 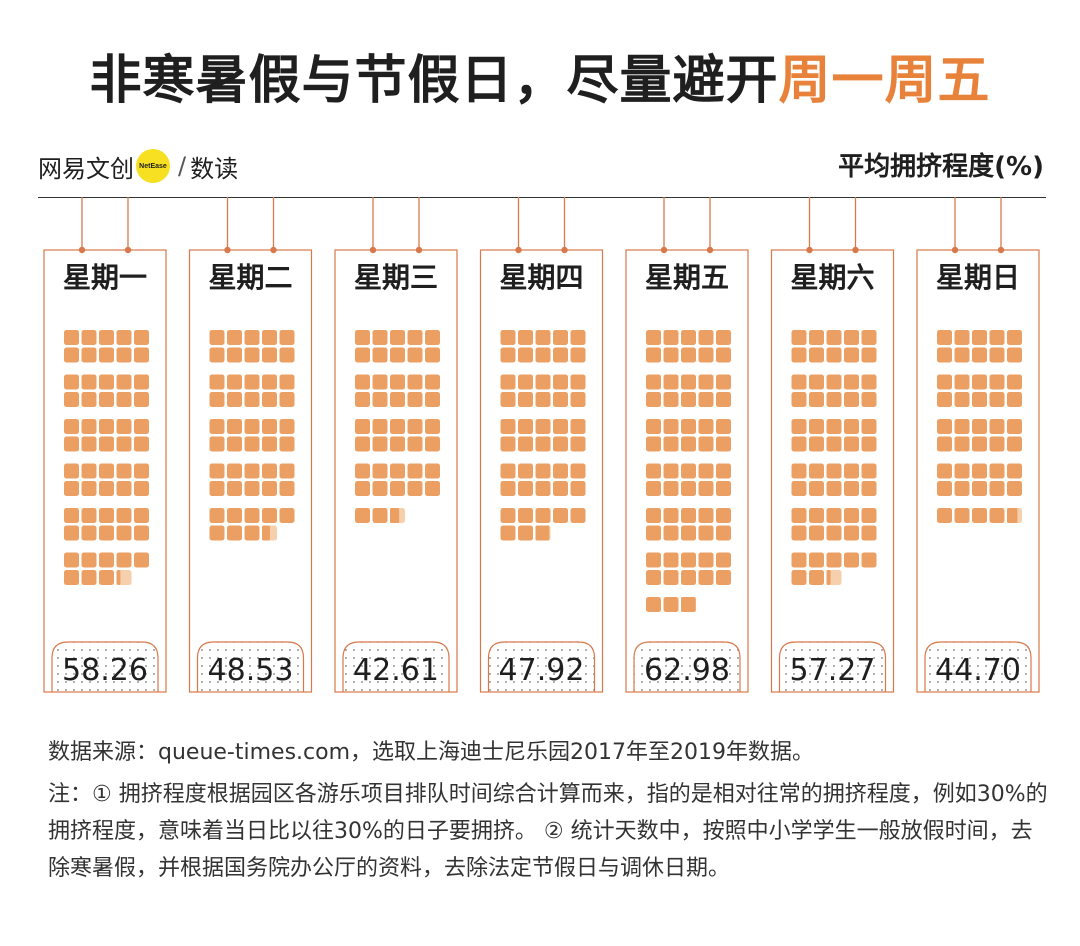 I want to click on category-label: 星期六, so click(x=832, y=277).